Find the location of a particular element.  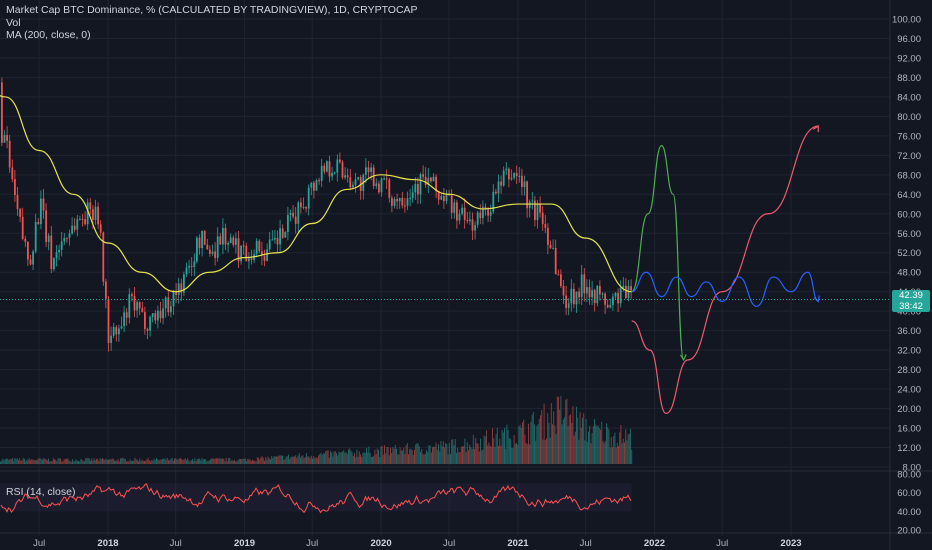

price-axis-tick-label: 32.00 is located at coordinates (909, 351).